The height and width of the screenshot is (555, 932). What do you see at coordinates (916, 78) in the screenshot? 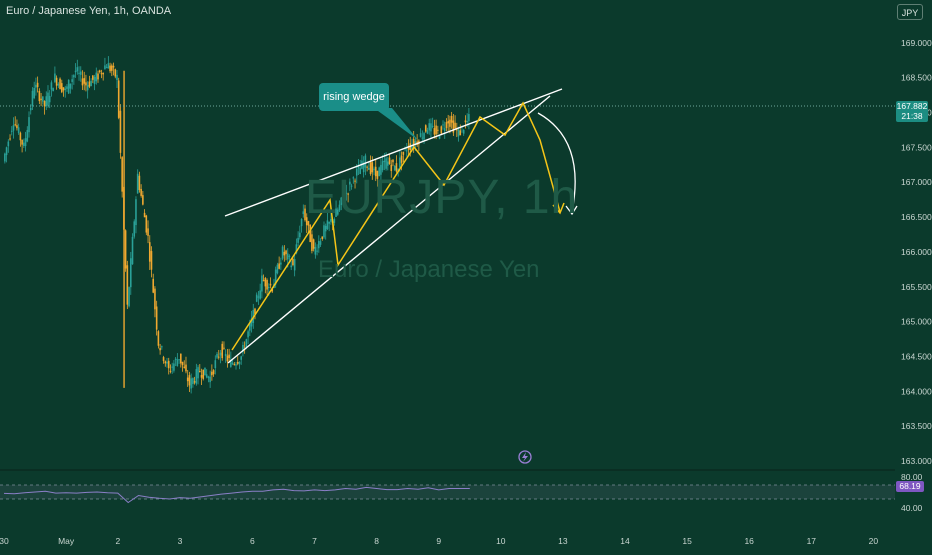
I see `y-tick-label: 168.500` at bounding box center [916, 78].